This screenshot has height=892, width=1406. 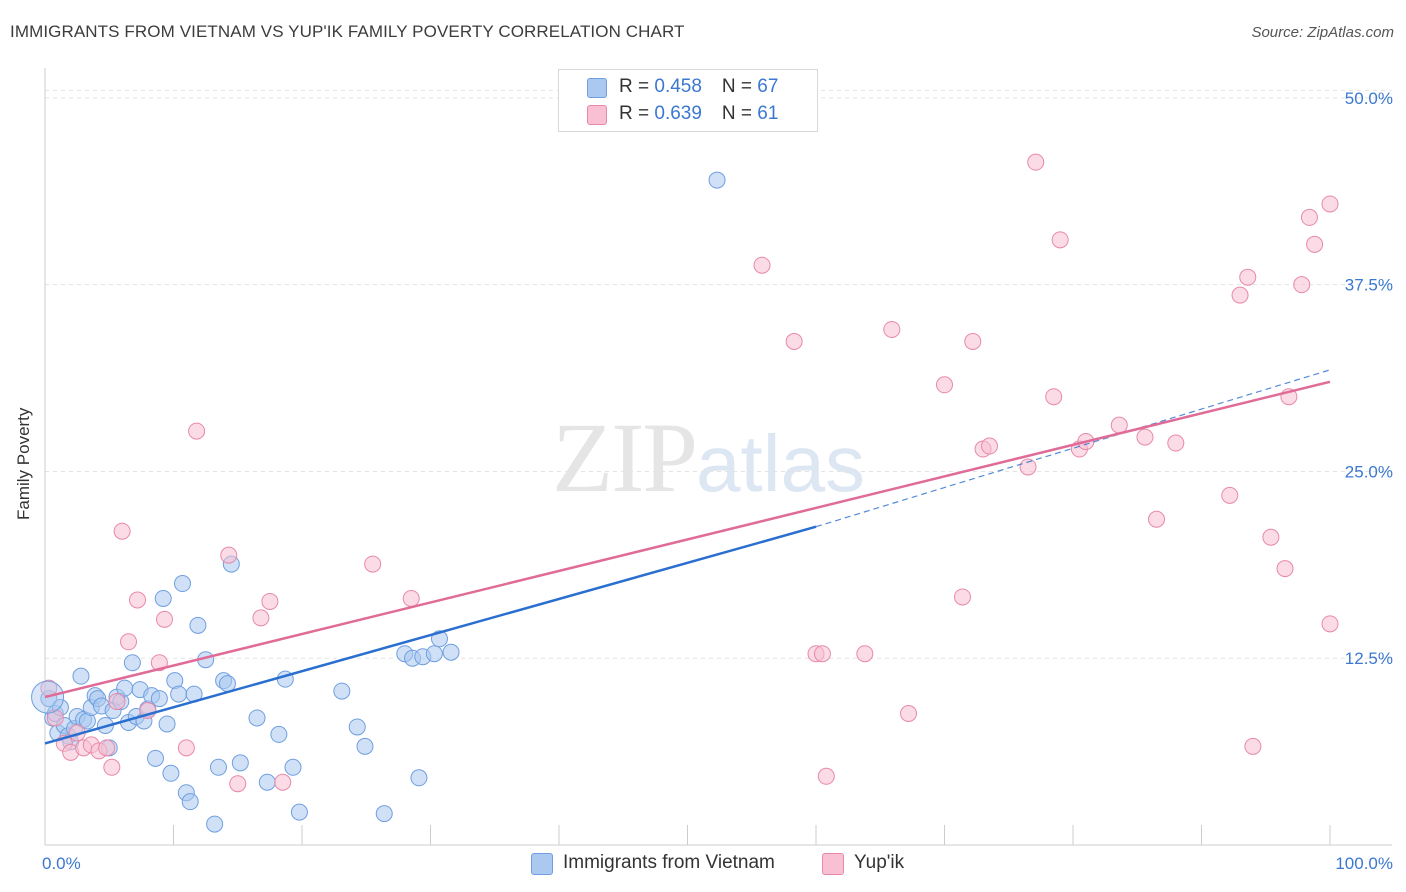 I want to click on bottom-legend-swatch-vietnam, so click(x=542, y=864).